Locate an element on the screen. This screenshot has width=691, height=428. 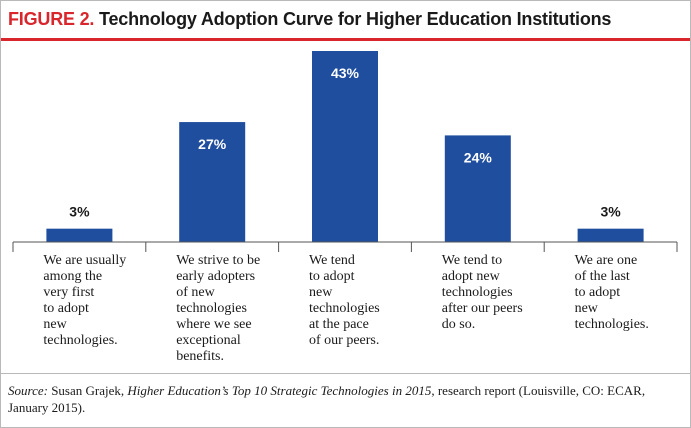
category-label-line: We strive to be is located at coordinates (218, 260).